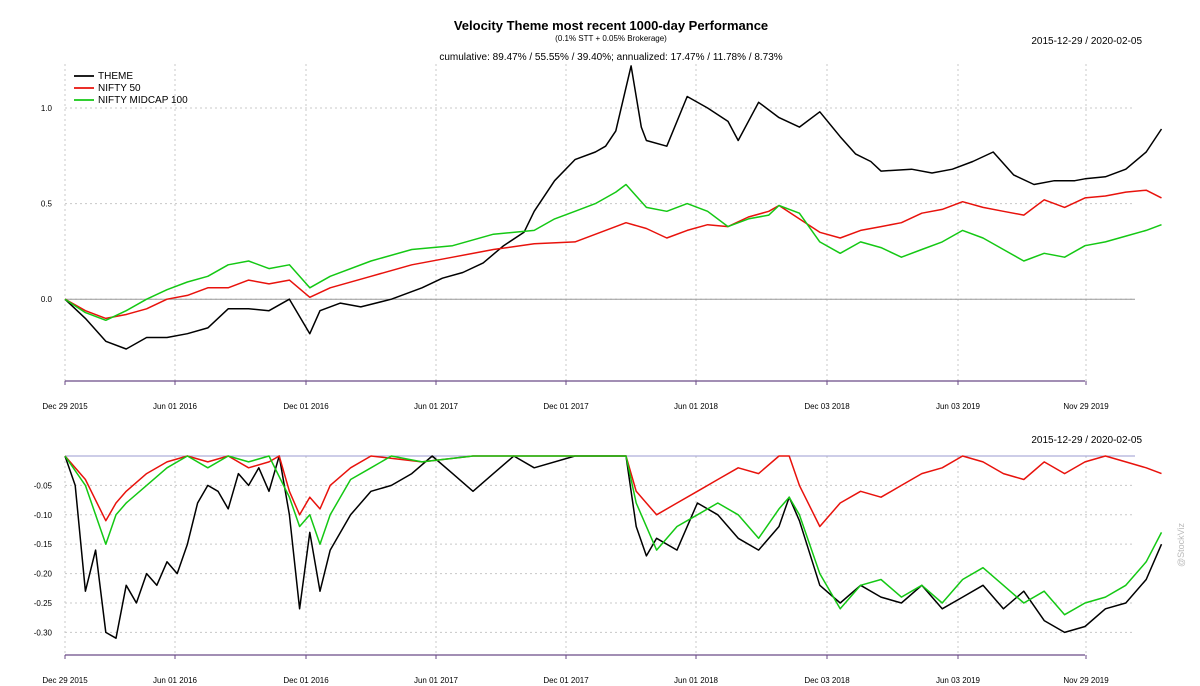 The width and height of the screenshot is (1200, 686). I want to click on y-tick-label: 1.0, so click(47, 108).